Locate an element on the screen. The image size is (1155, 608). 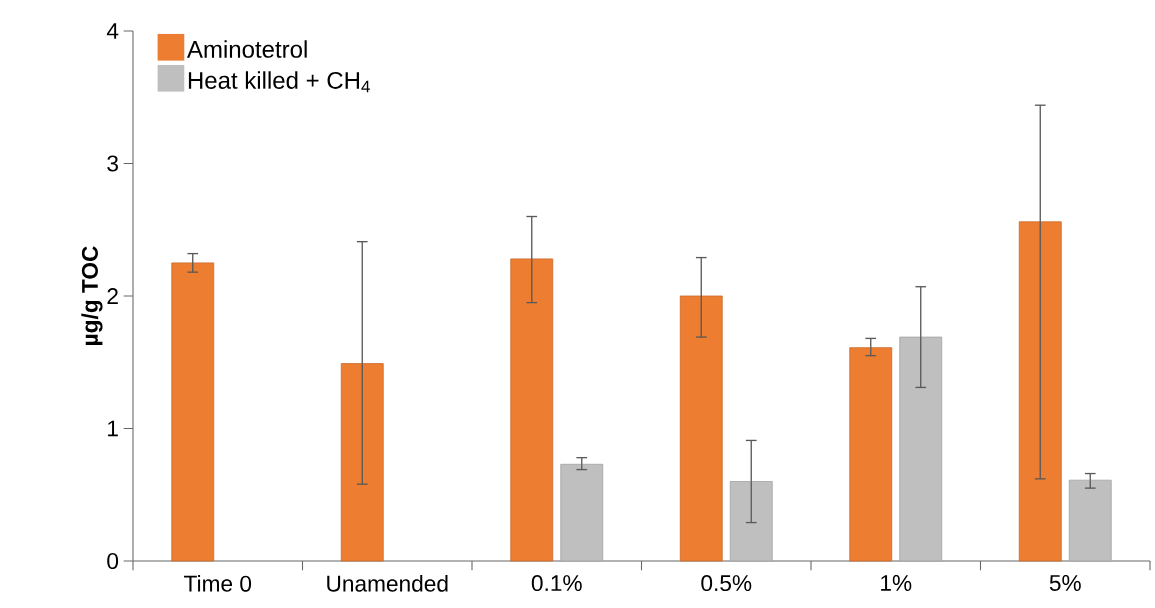
x-tick-label: 0.5% is located at coordinates (726, 583).